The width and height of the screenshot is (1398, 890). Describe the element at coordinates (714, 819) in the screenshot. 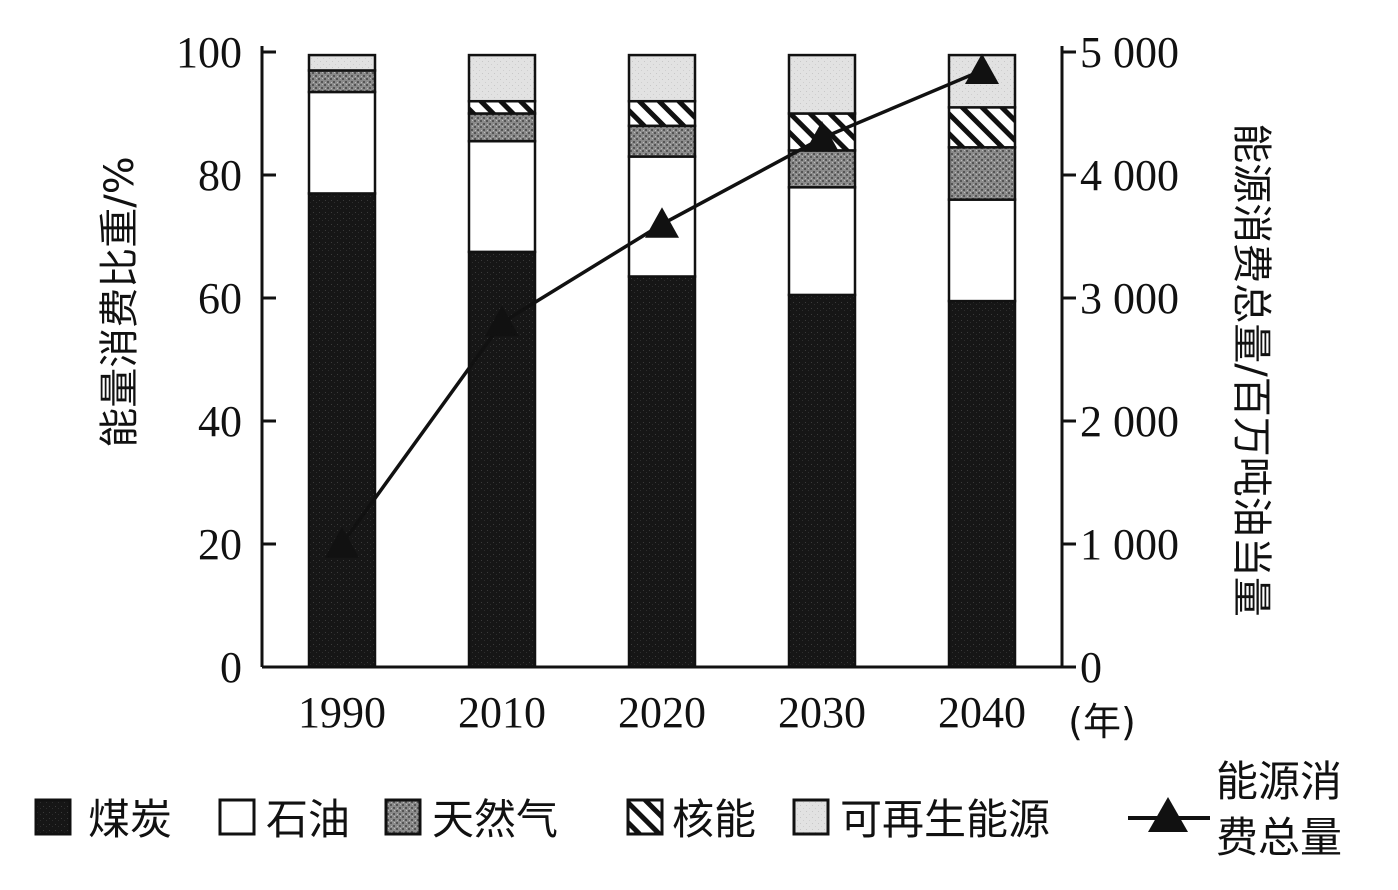

I see `legend-label-3: 核能` at that location.